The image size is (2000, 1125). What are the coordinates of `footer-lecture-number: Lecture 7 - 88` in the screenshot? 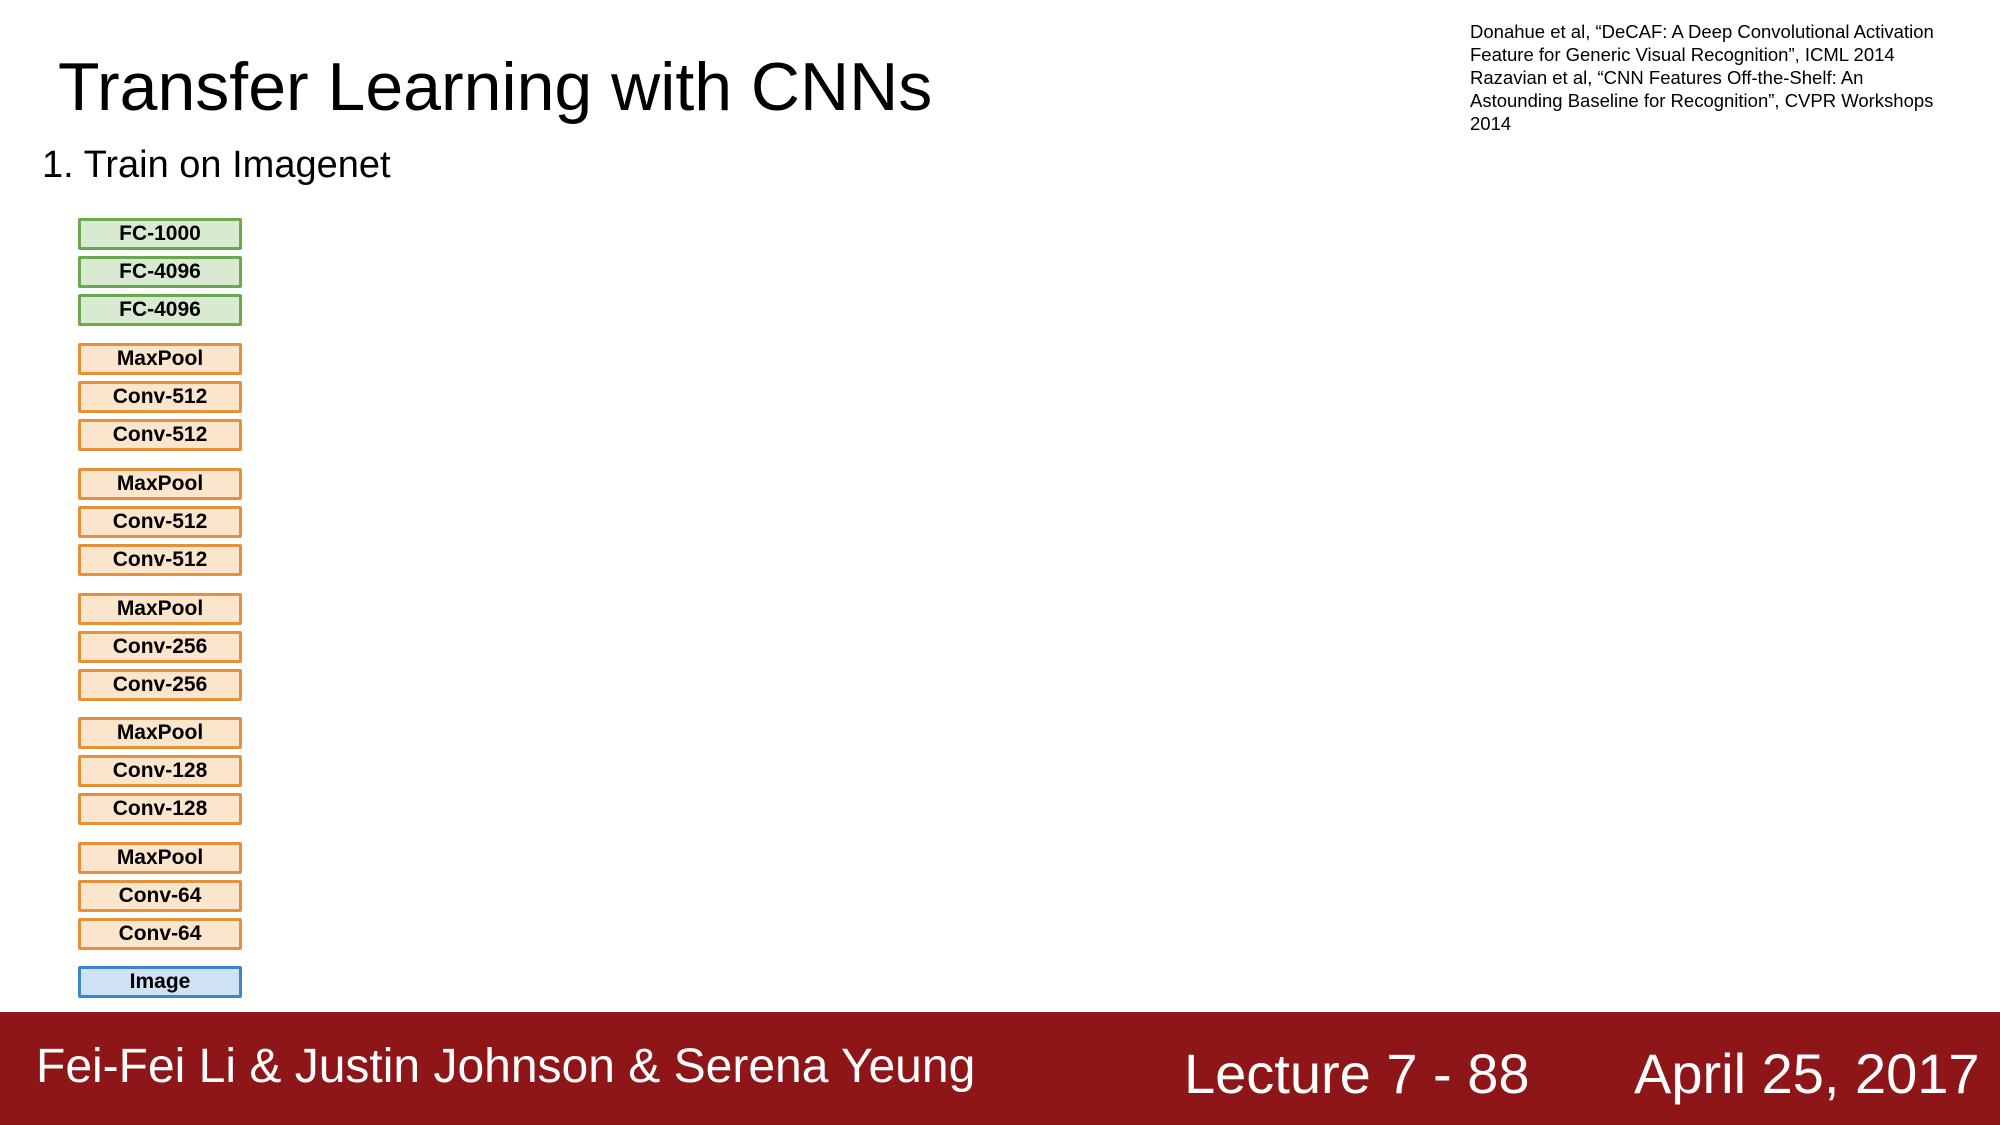 It's located at (1357, 1073).